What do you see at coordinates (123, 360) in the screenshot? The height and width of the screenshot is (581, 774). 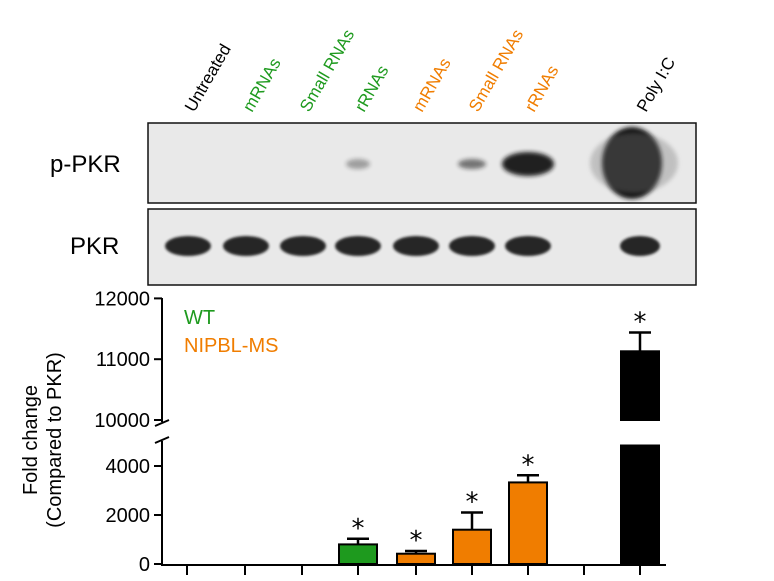 I see `y-tick-label: 11000` at bounding box center [123, 360].